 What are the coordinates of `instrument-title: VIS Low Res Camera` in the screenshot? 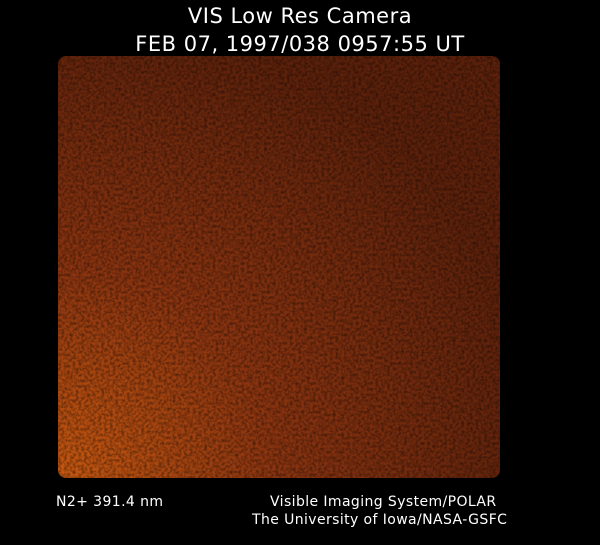 It's located at (300, 16).